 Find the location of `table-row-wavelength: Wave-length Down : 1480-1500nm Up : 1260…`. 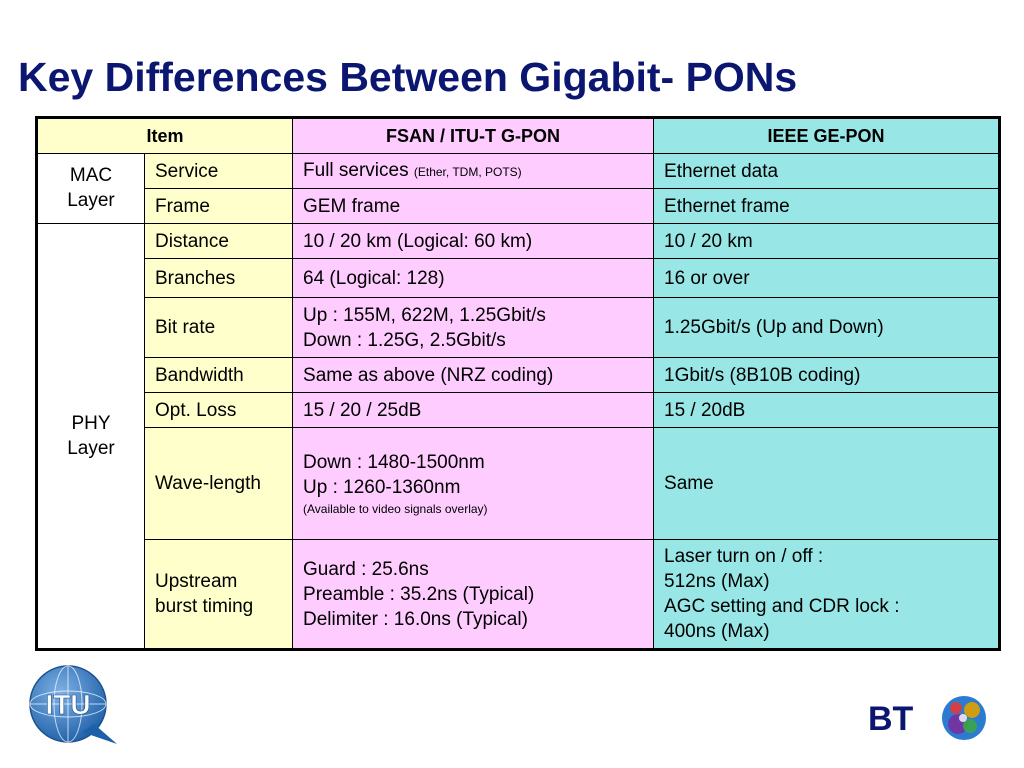

table-row-wavelength: Wave-length Down : 1480-1500nm Up : 1260… is located at coordinates (519, 483).